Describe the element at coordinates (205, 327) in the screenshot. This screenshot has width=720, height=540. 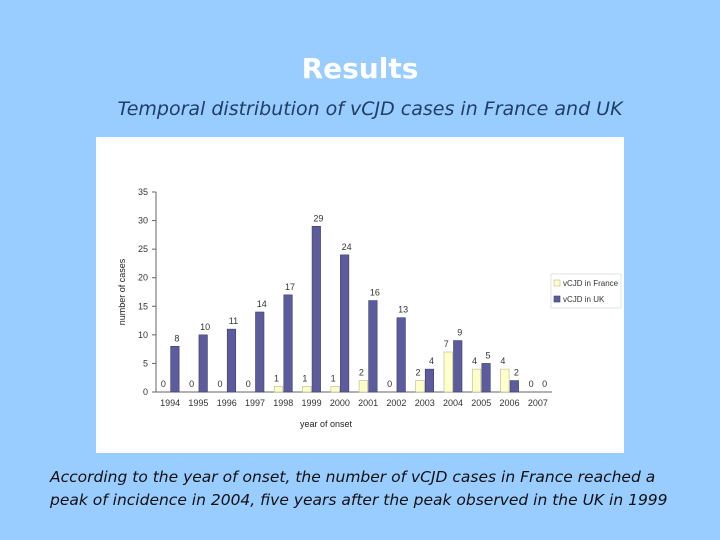
I see `data-label-uk: 10` at that location.